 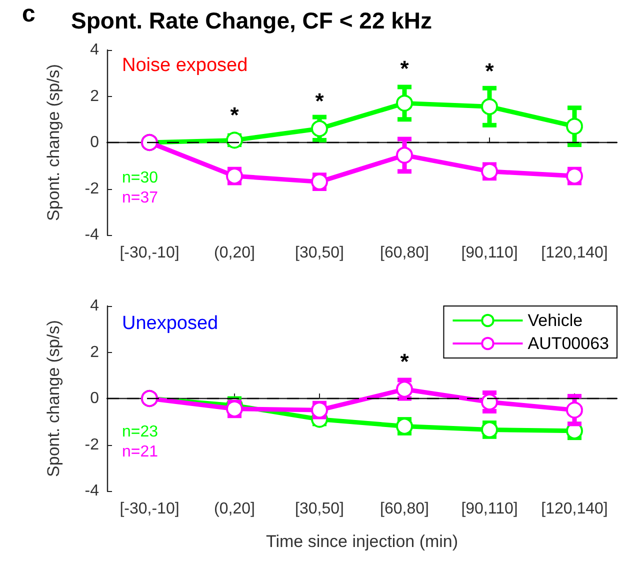 What do you see at coordinates (185, 65) in the screenshot?
I see `annotation: Noise exposed` at bounding box center [185, 65].